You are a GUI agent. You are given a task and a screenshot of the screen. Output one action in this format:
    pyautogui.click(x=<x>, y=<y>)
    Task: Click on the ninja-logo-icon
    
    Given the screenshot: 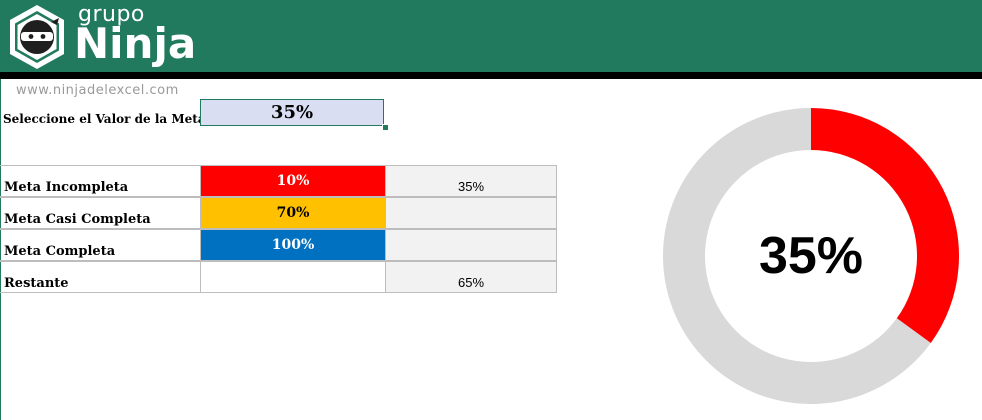 What is the action you would take?
    pyautogui.click(x=37, y=37)
    